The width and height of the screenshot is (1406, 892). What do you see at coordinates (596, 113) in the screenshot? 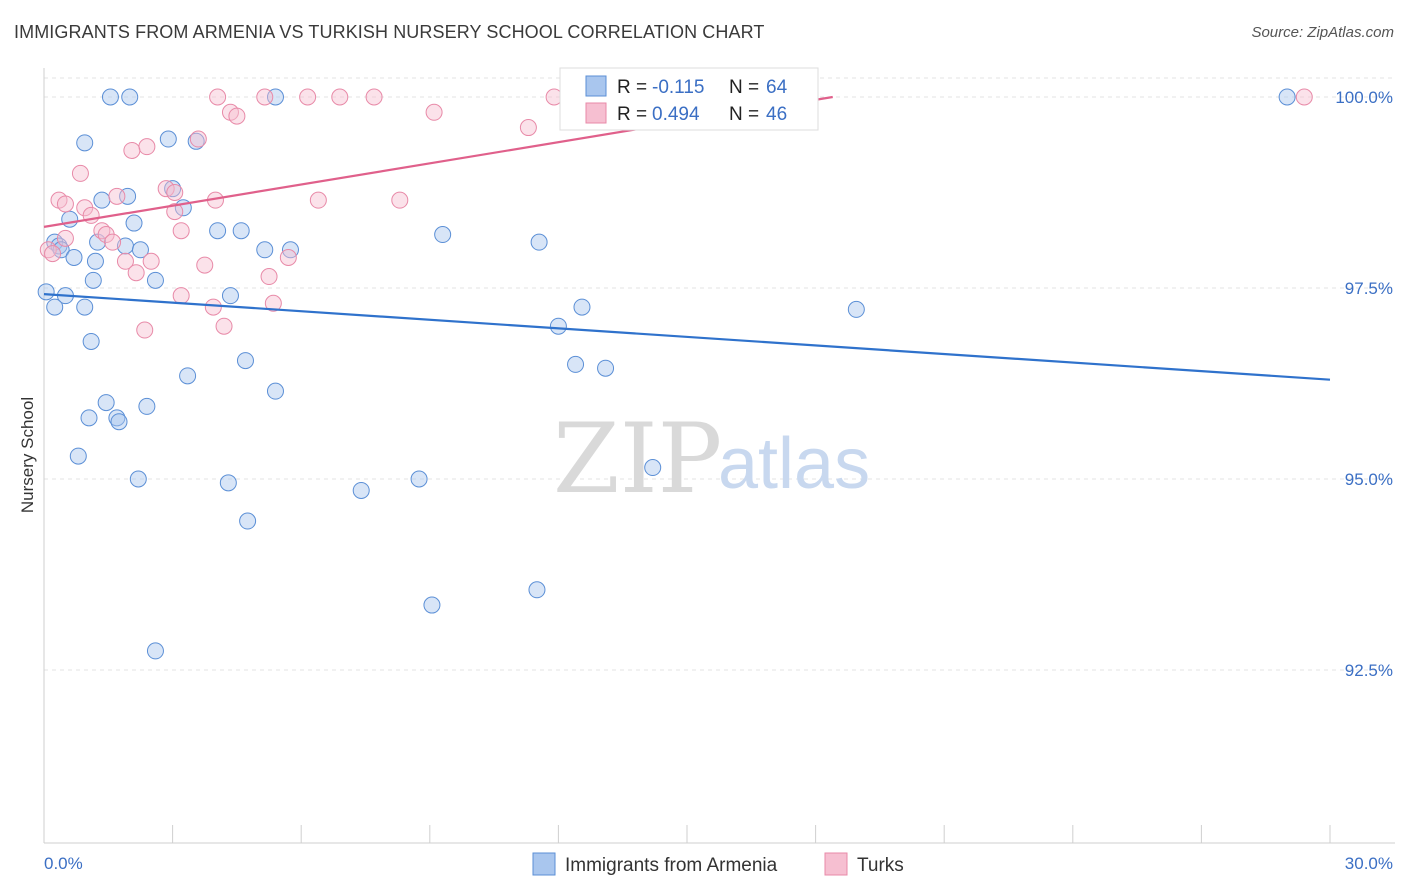
I see `legend-swatch-turks` at bounding box center [596, 113].